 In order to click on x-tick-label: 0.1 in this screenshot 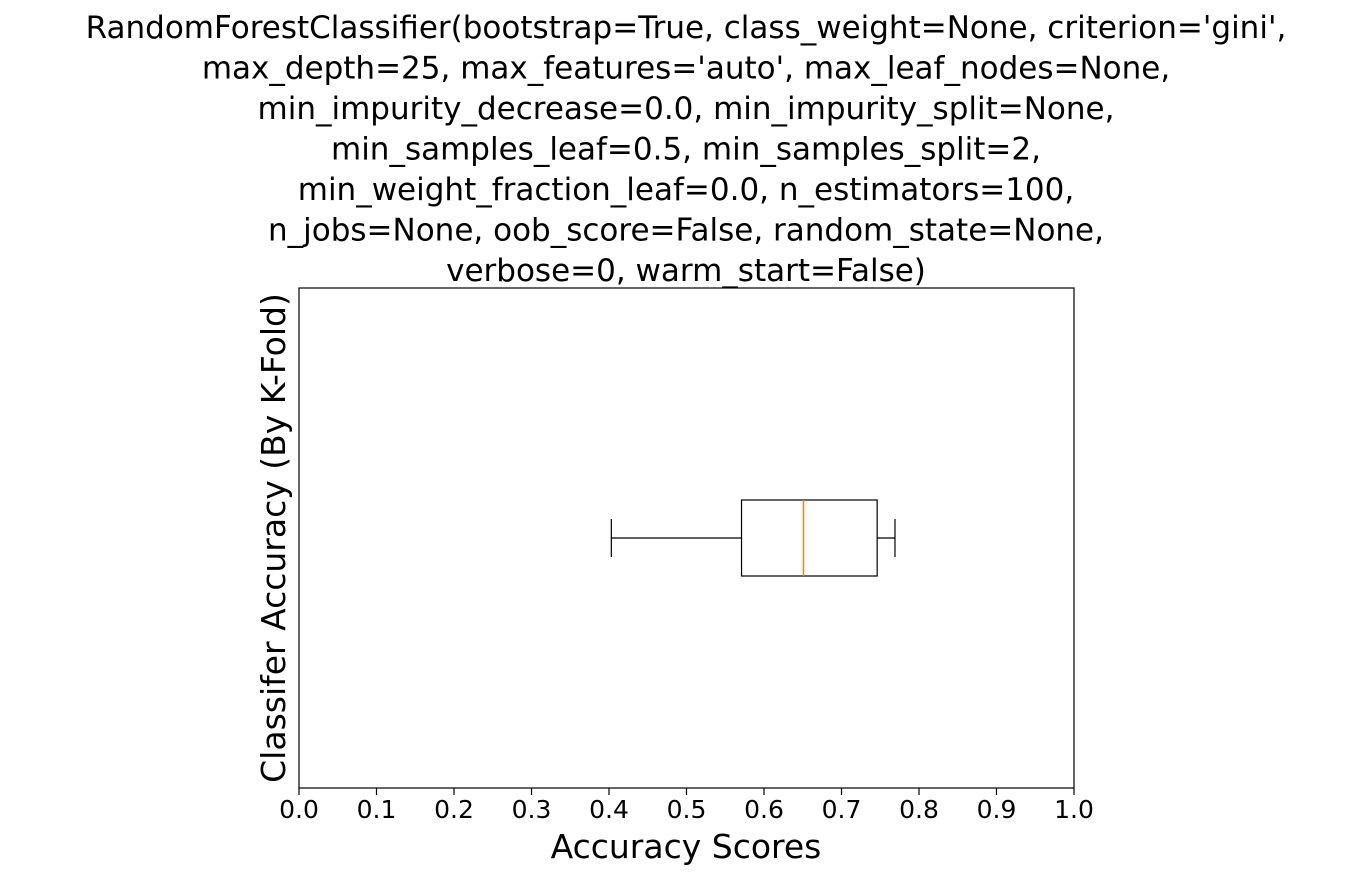, I will do `click(377, 809)`.